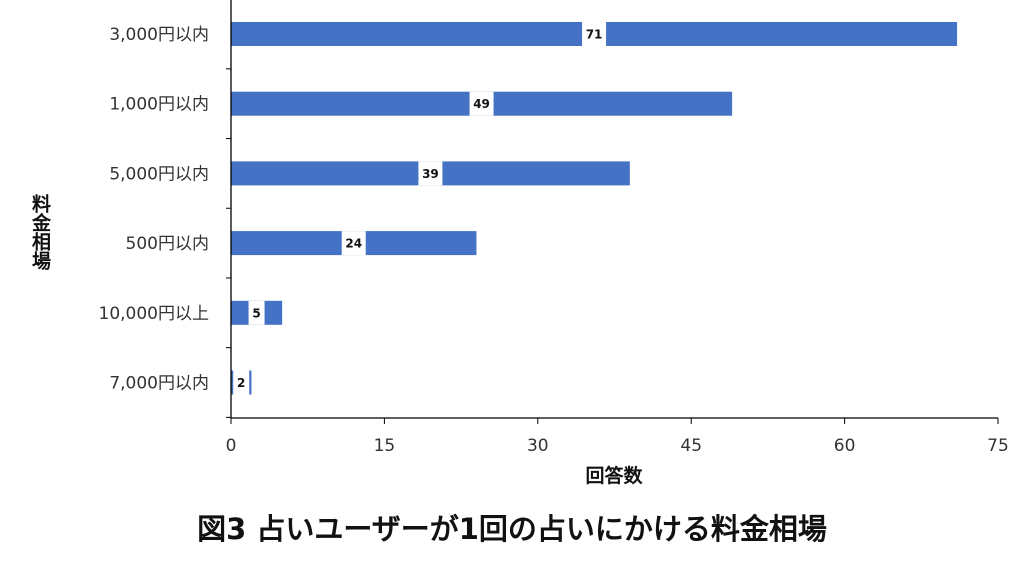 The width and height of the screenshot is (1024, 576). Describe the element at coordinates (231, 446) in the screenshot. I see `x-tick-label: 0` at that location.